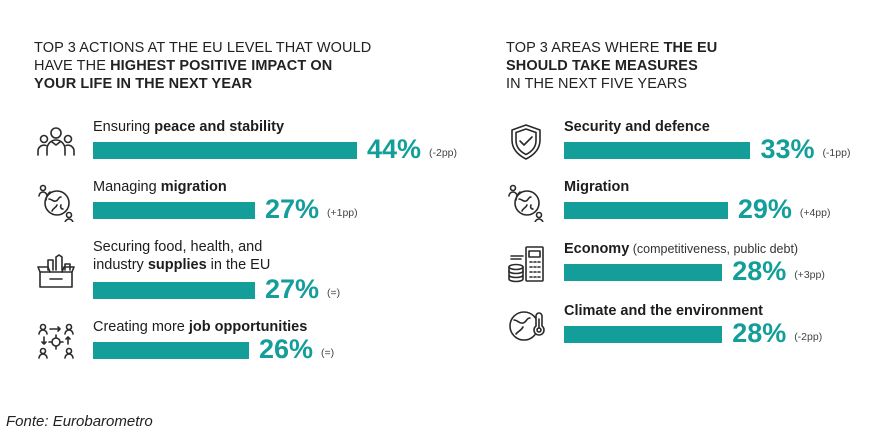  Describe the element at coordinates (597, 249) in the screenshot. I see `label-segment: Economy` at that location.